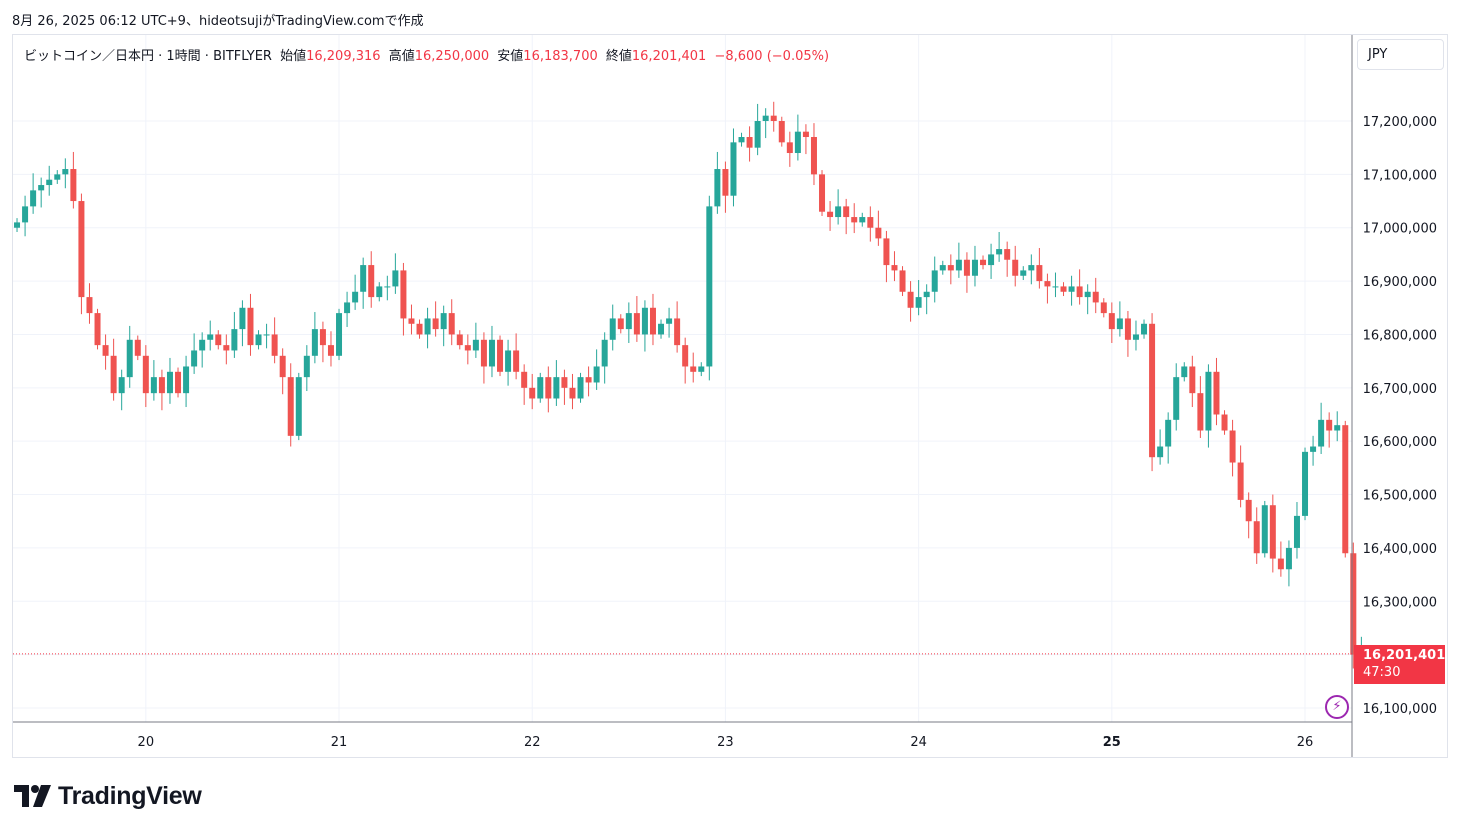 This screenshot has height=833, width=1462. What do you see at coordinates (108, 796) in the screenshot?
I see `tradingview-logo: TradingView` at bounding box center [108, 796].